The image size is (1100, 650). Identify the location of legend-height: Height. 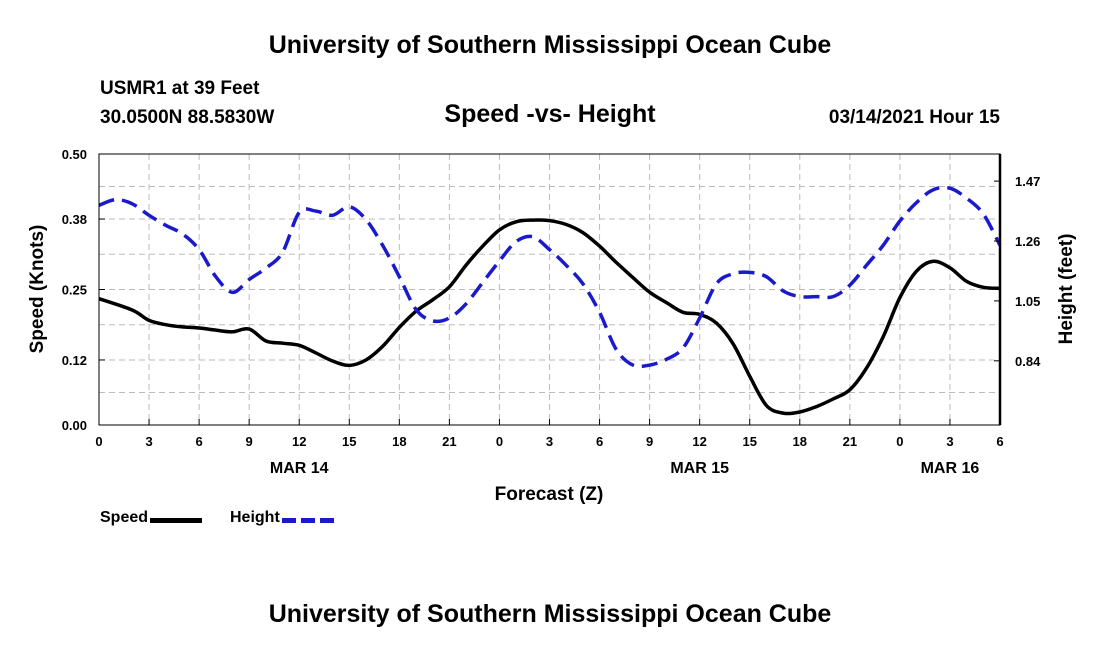
(282, 518).